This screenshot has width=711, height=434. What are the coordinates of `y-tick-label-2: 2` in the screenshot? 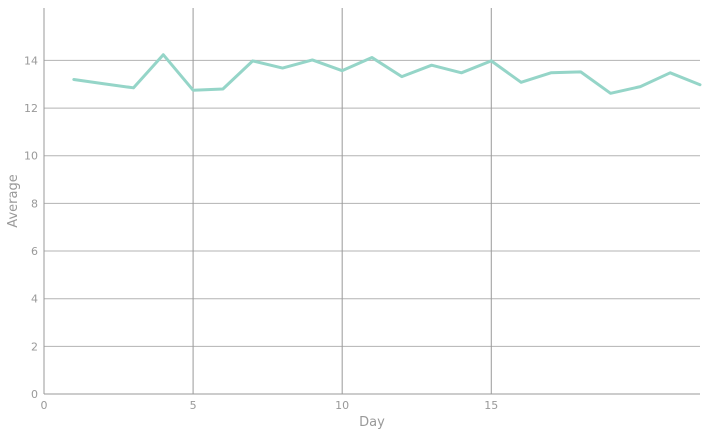 It's located at (34, 346).